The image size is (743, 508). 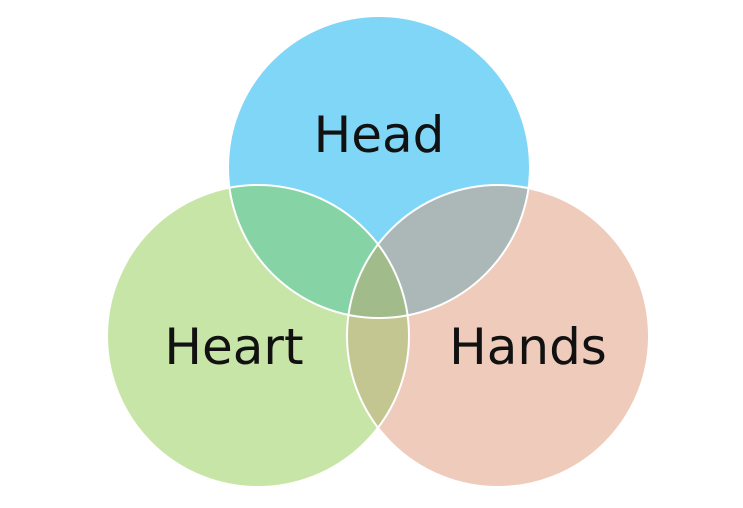 What do you see at coordinates (379, 135) in the screenshot?
I see `head-label: Head` at bounding box center [379, 135].